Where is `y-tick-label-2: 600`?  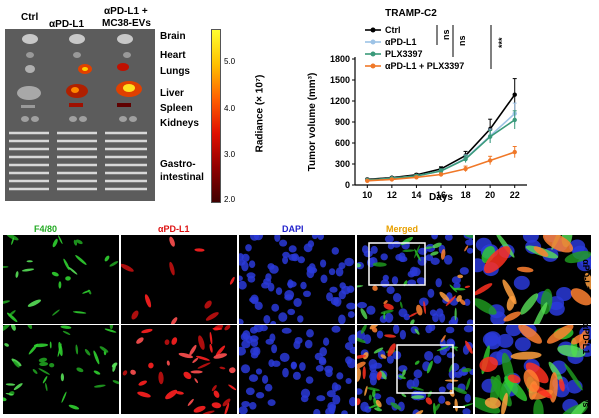
y-tick-label-2: 600 is located at coordinates (342, 143).